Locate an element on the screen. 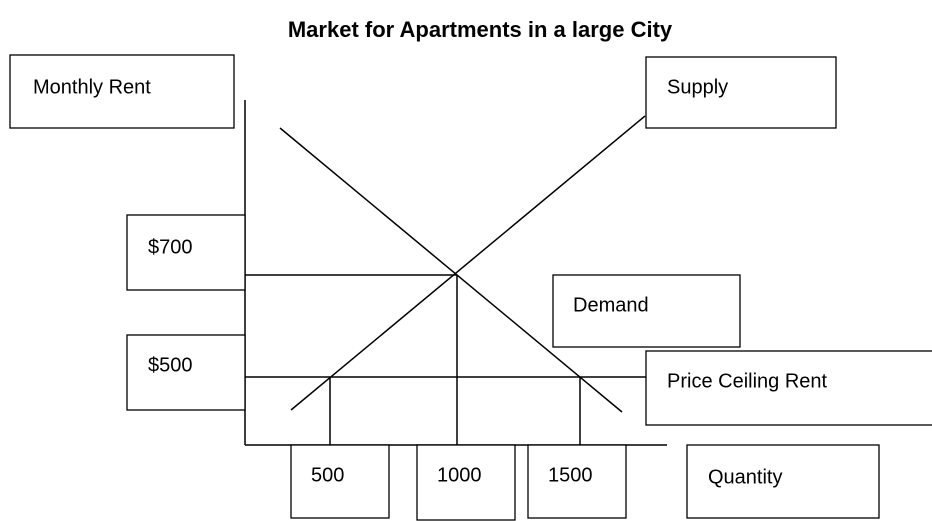 The height and width of the screenshot is (521, 932). quantity-label: 1500 is located at coordinates (570, 475).